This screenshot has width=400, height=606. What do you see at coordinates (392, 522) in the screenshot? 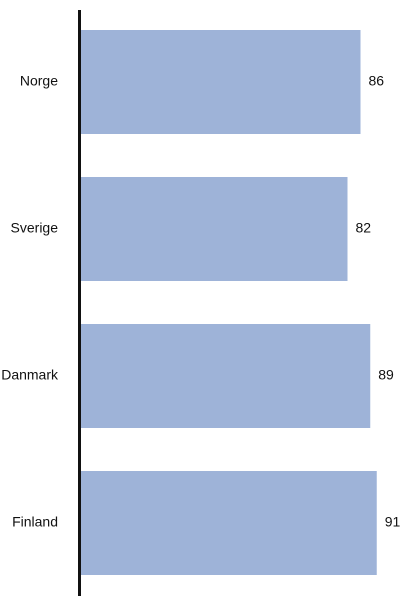
I see `value-label-finland: 91` at bounding box center [392, 522].